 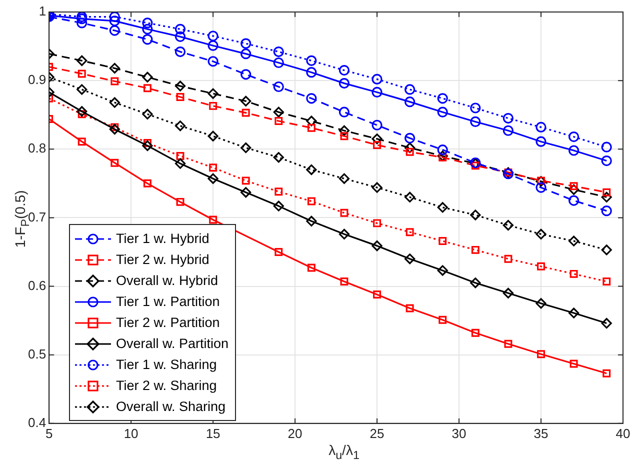 What do you see at coordinates (168, 322) in the screenshot?
I see `legend-label: Tier 2 w. Partition` at bounding box center [168, 322].